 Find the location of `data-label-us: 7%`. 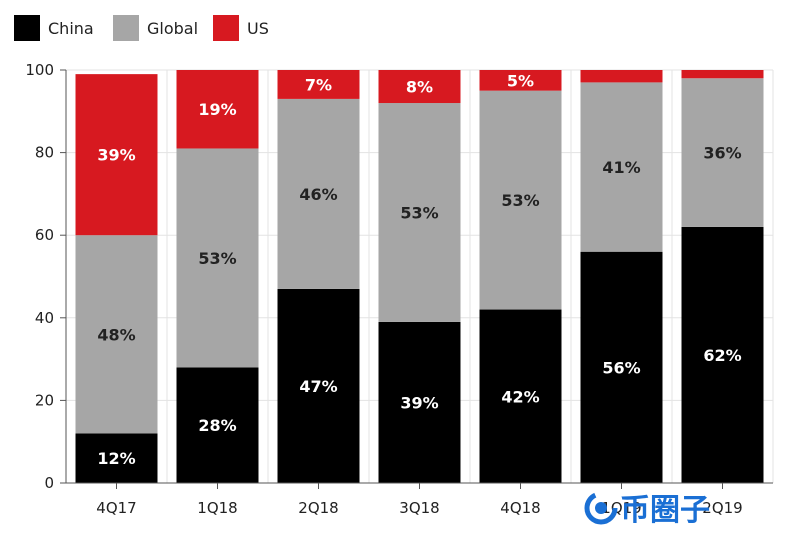

data-label-us: 7% is located at coordinates (318, 84).